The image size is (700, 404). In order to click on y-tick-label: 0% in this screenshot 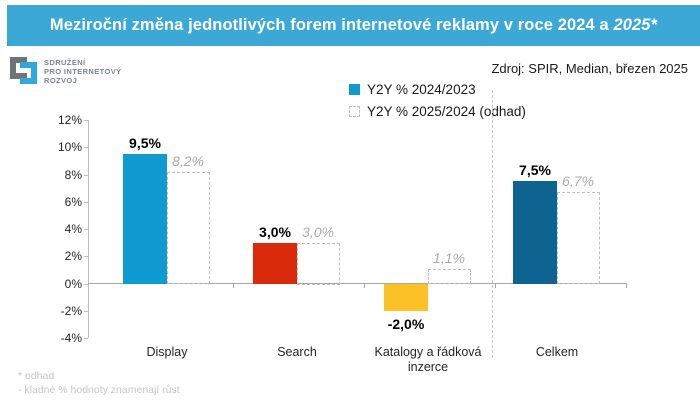, I will do `click(73, 283)`.